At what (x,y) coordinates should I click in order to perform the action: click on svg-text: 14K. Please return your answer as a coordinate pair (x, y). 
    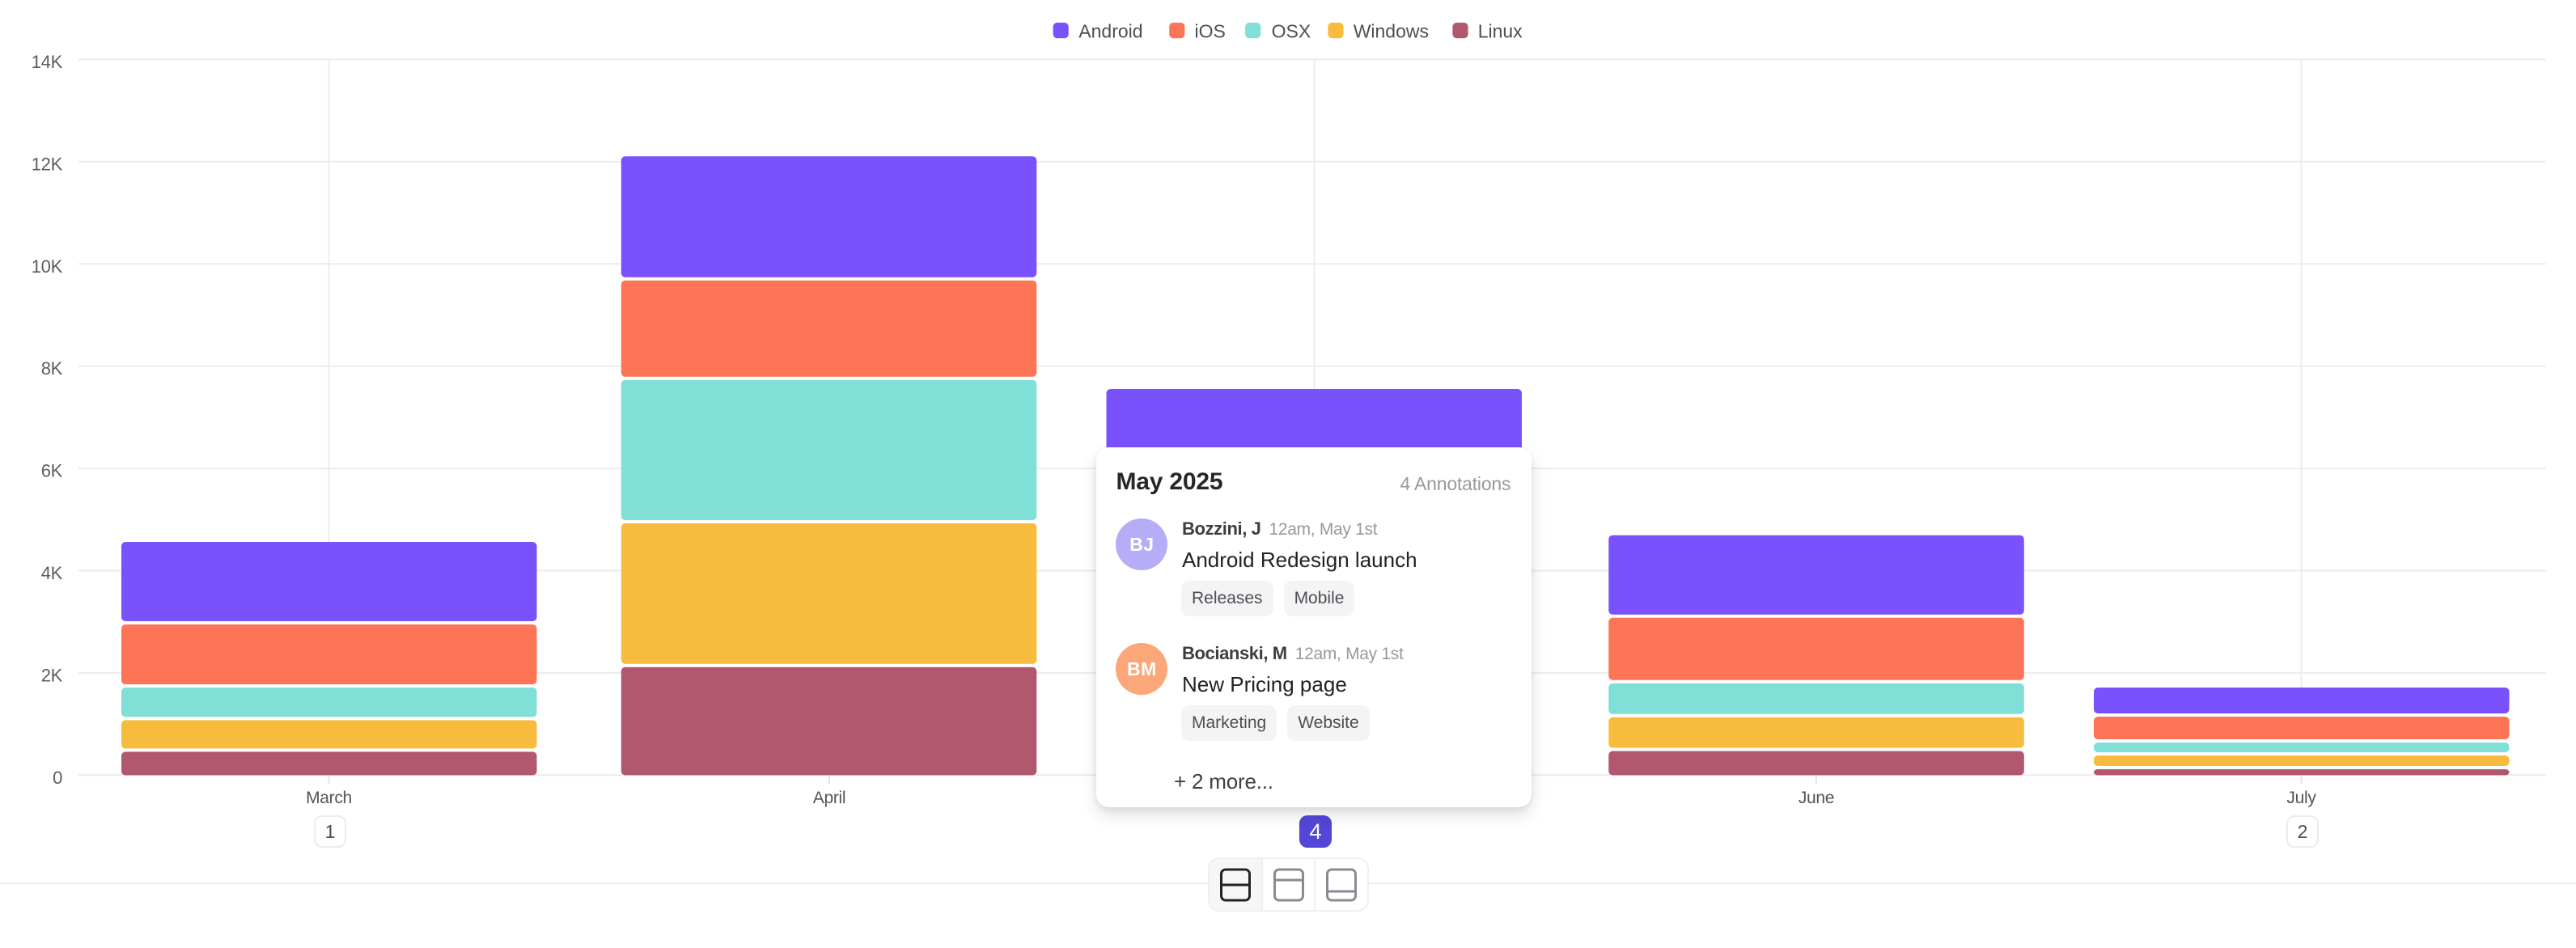
    Looking at the image, I should click on (47, 62).